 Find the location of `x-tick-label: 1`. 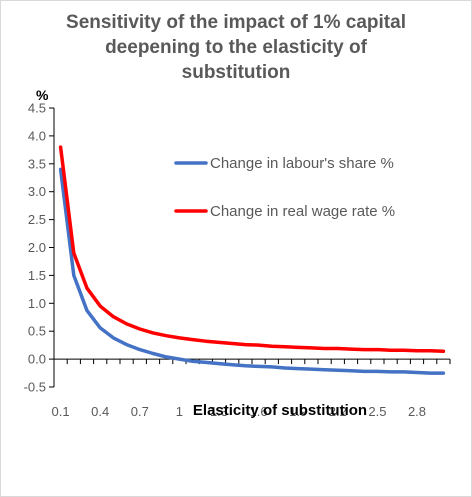

x-tick-label: 1 is located at coordinates (179, 411).